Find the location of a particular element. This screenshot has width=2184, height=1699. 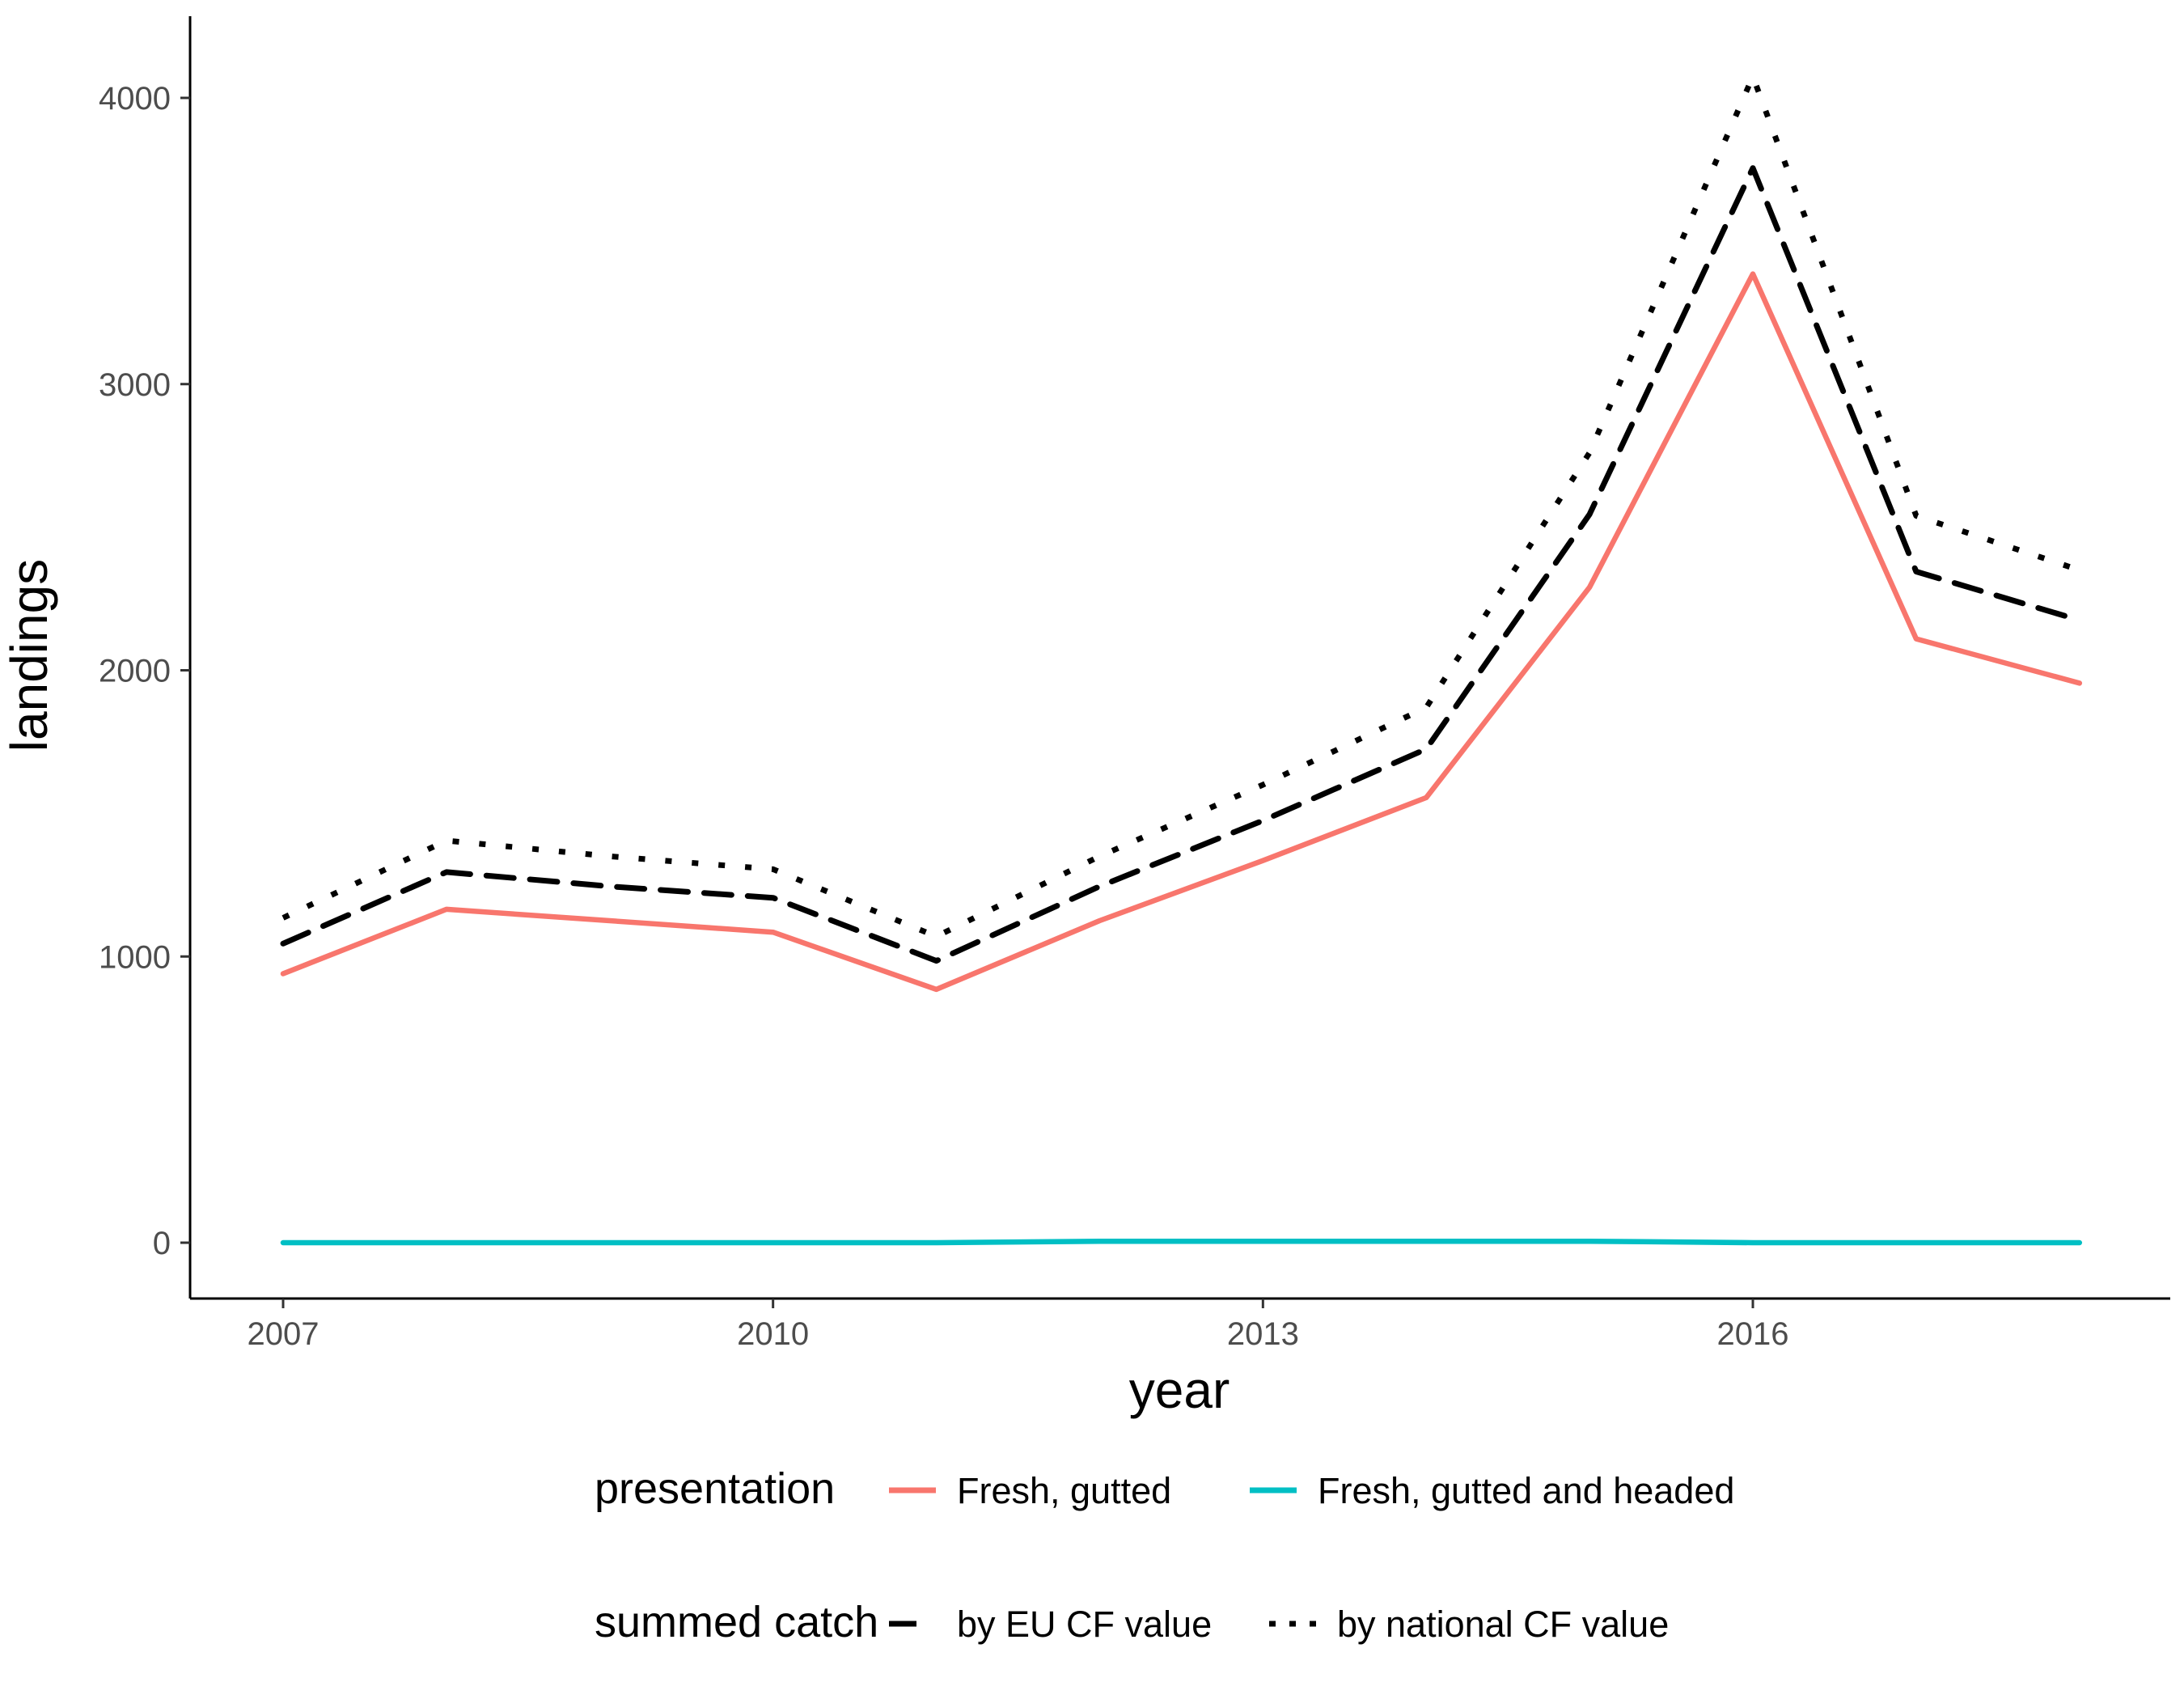

legend-label: by national CF value is located at coordinates (1503, 1624).